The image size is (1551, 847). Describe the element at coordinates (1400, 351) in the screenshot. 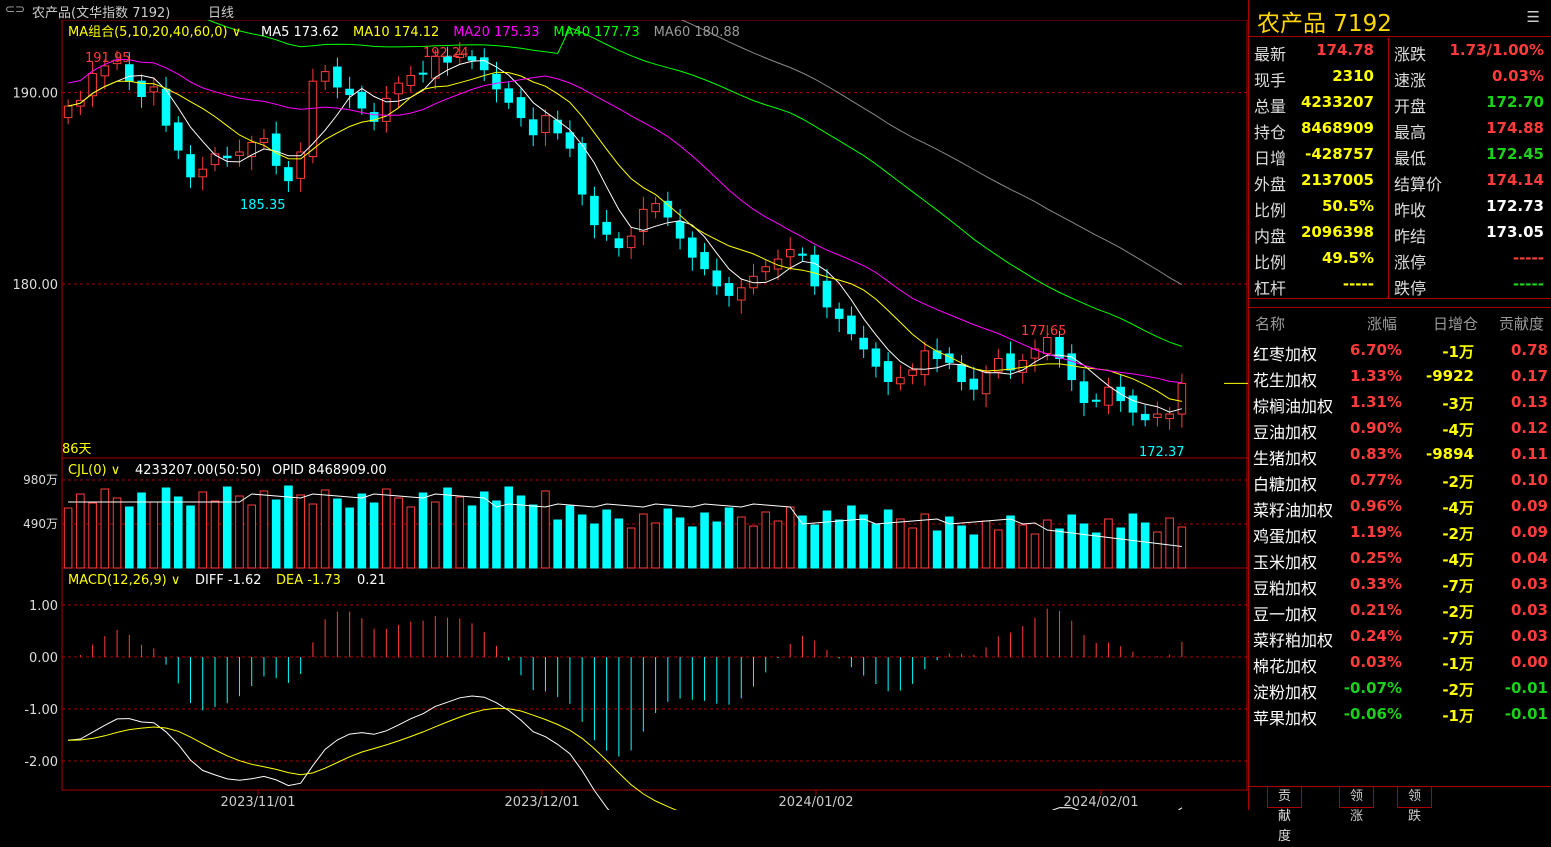

I see `contrib-row: 红枣加权 6.70% -1万 0.78` at that location.